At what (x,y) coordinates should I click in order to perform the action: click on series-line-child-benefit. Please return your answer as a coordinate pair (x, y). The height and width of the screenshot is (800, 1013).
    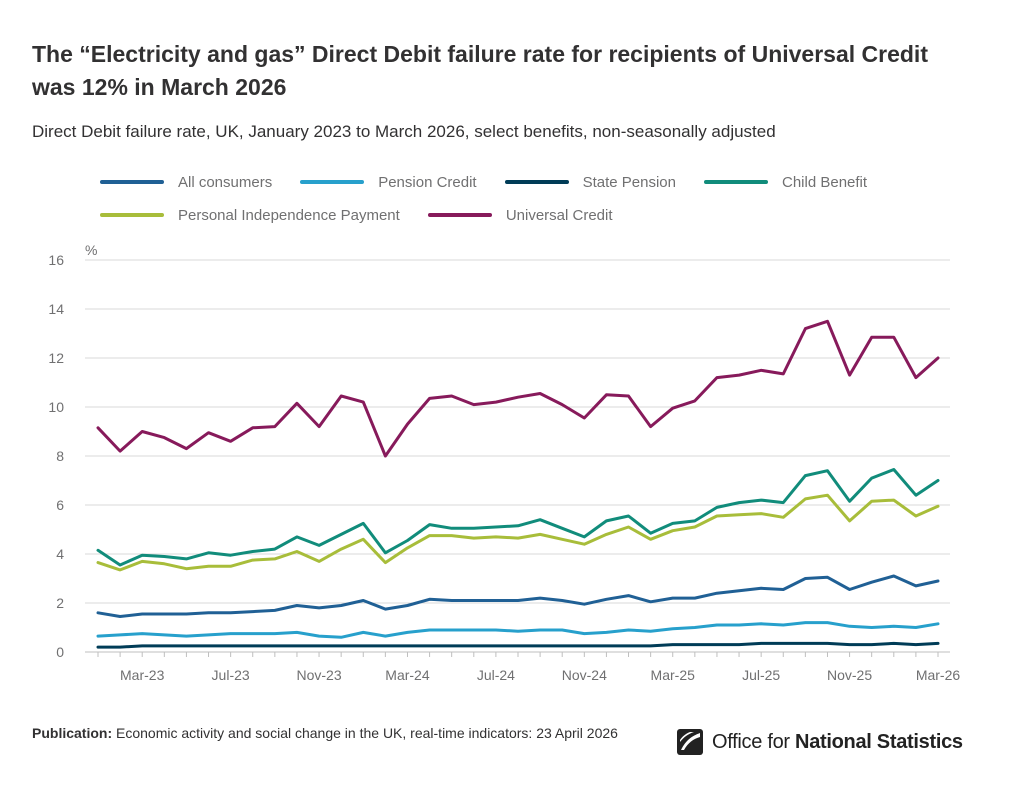
    Looking at the image, I should click on (518, 517).